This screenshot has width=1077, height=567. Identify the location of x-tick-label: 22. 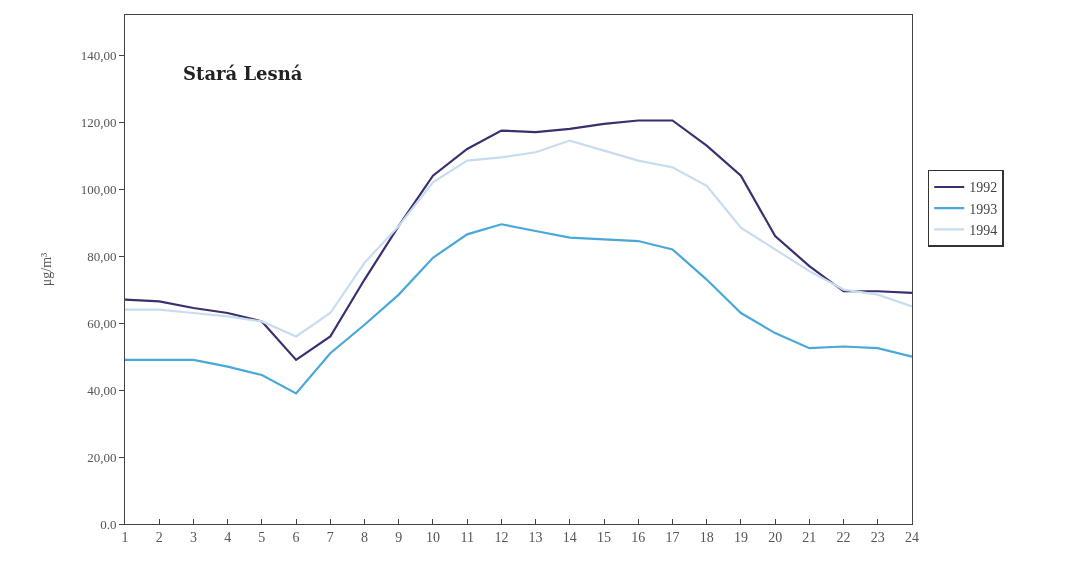
(843, 537).